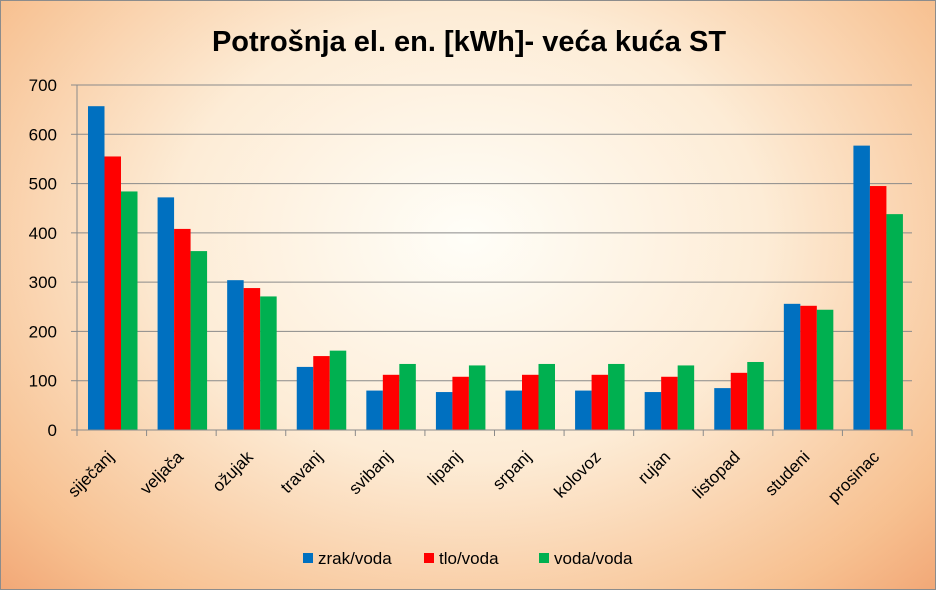 The height and width of the screenshot is (590, 936). What do you see at coordinates (43, 331) in the screenshot?
I see `y-tick-label: 200` at bounding box center [43, 331].